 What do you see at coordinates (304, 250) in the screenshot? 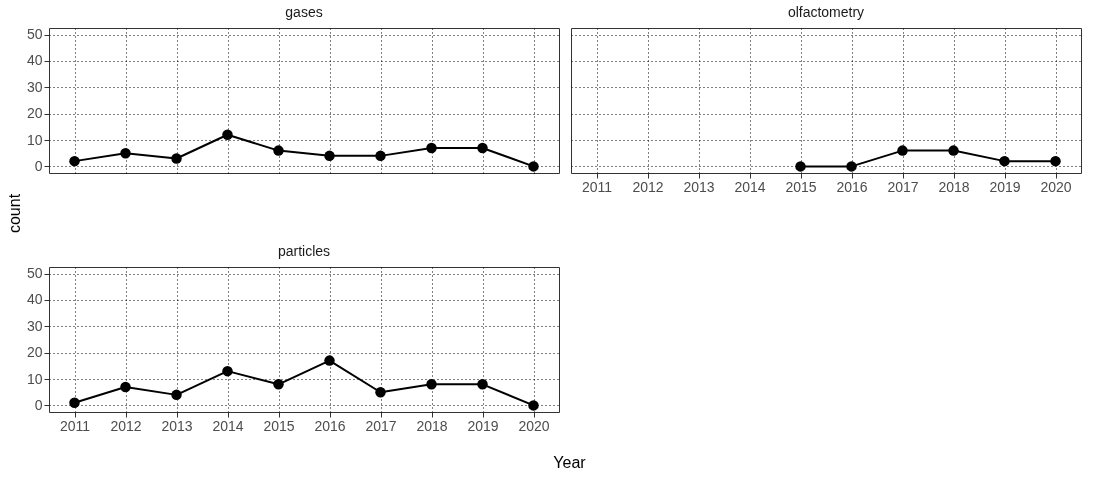
I see `chart-title: particles` at bounding box center [304, 250].